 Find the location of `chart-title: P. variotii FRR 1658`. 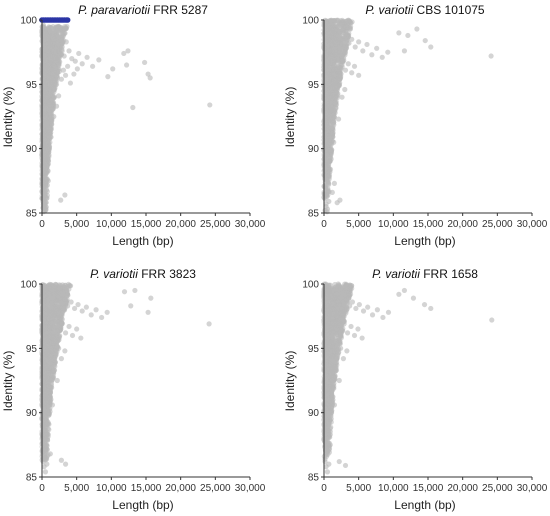

chart-title: P. variotii FRR 1658 is located at coordinates (425, 274).